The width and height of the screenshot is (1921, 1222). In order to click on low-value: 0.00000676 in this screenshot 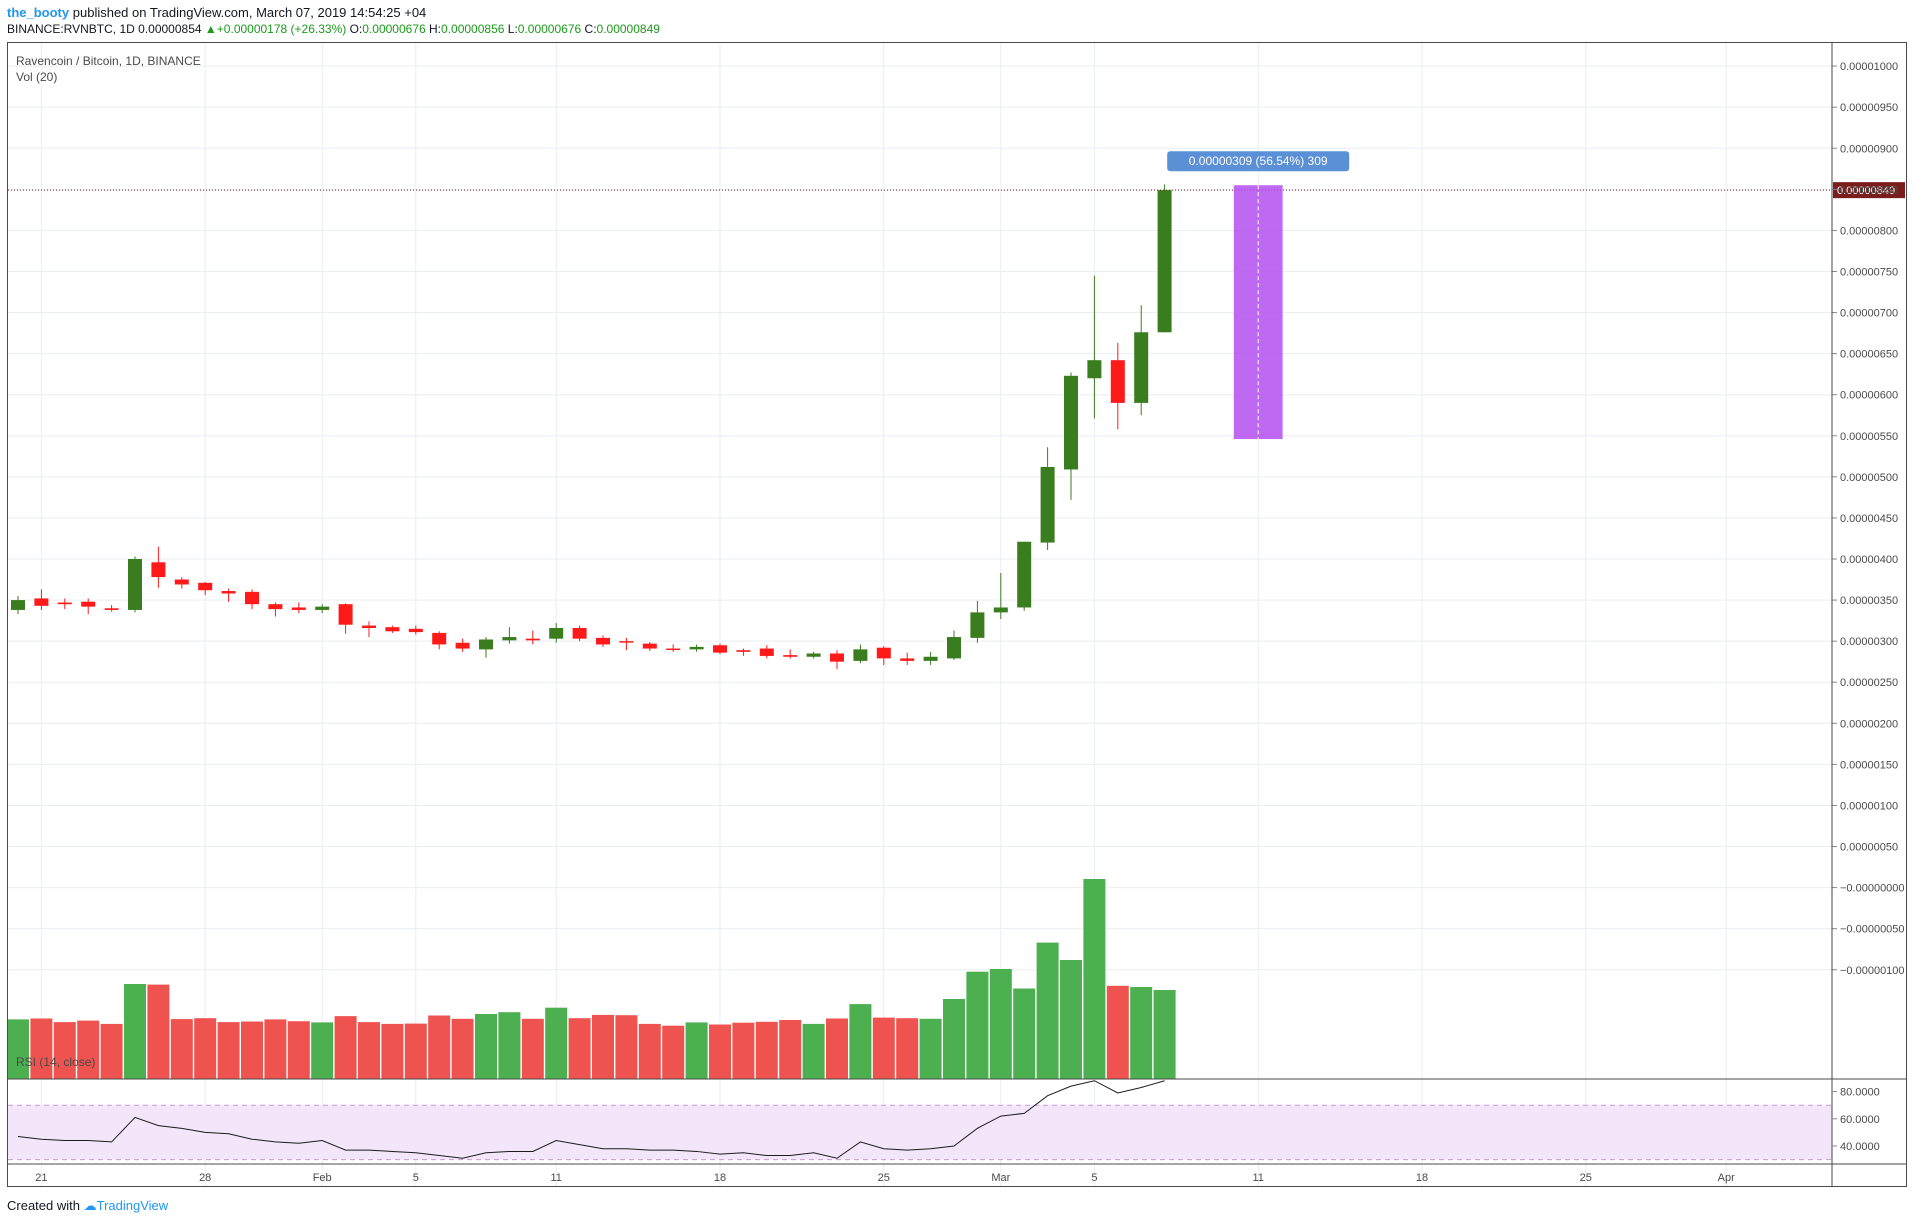, I will do `click(549, 29)`.